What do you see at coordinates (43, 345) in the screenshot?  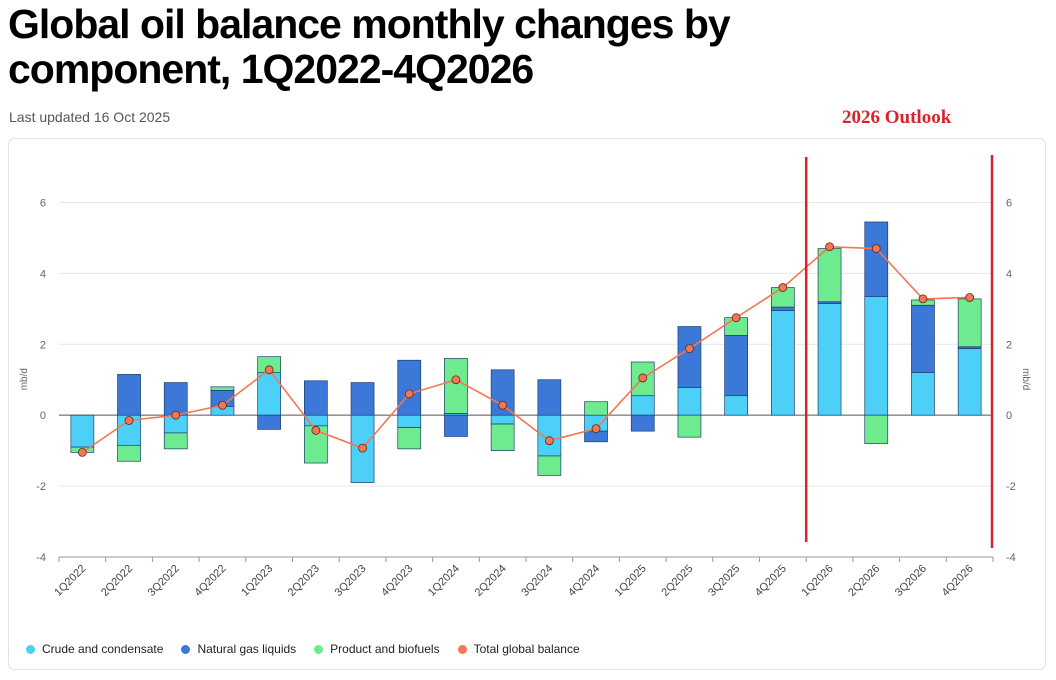 I see `y-tick-label: 2` at bounding box center [43, 345].